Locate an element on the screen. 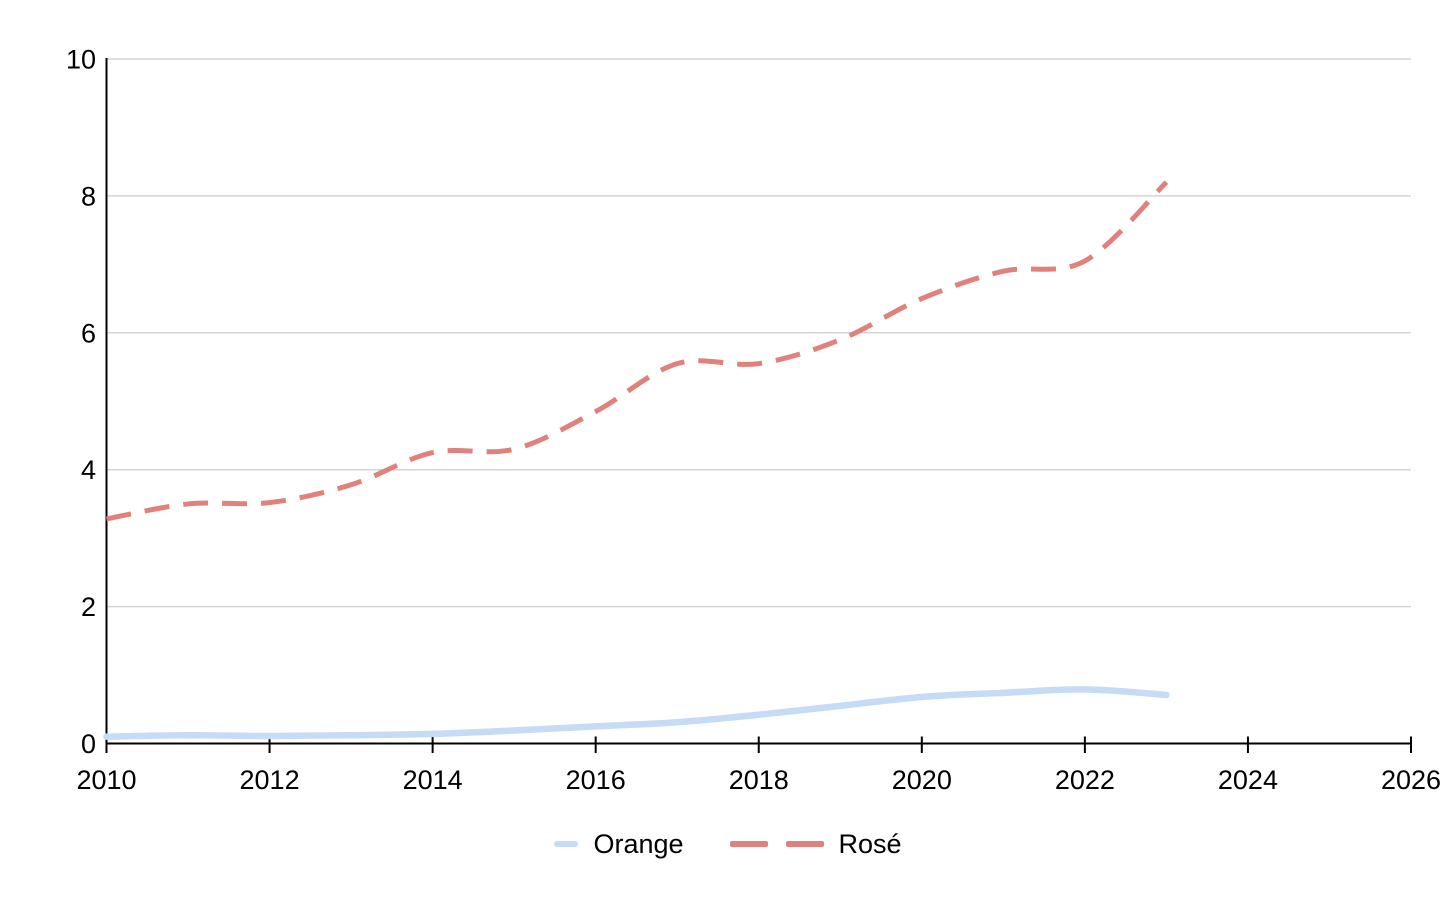 The image size is (1456, 904). x-axis-tick-label-2018: 2018 is located at coordinates (759, 780).